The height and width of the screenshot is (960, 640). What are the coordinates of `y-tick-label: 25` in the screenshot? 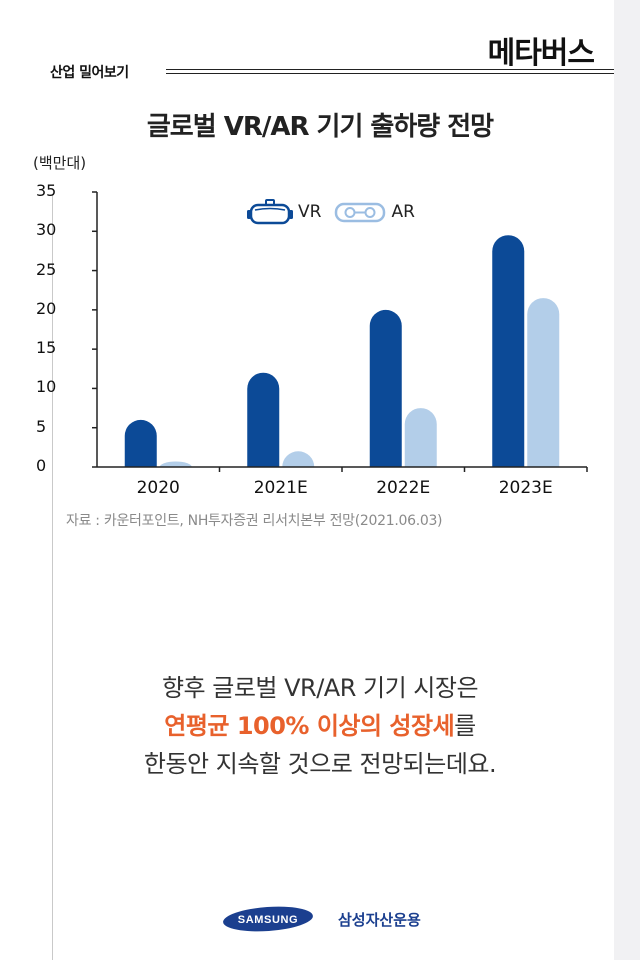 It's located at (46, 269).